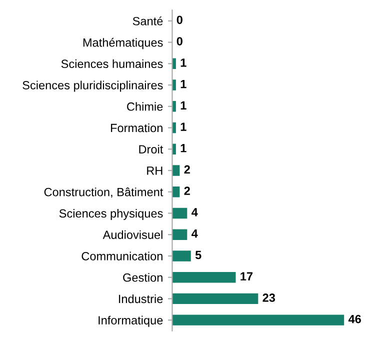 This screenshot has height=341, width=376. Describe the element at coordinates (198, 255) in the screenshot. I see `data-label: 5` at that location.